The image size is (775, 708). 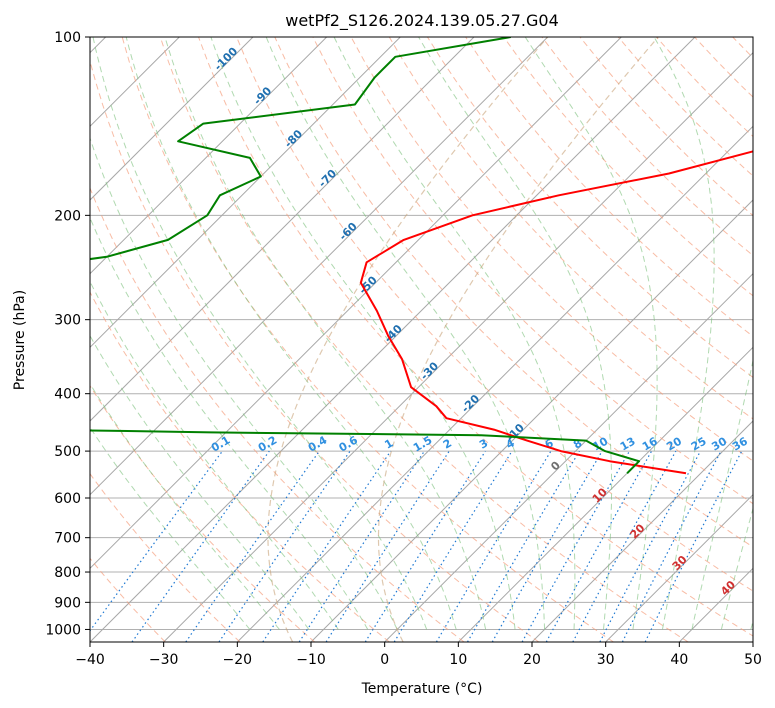 What do you see at coordinates (384, 660) in the screenshot?
I see `x-tick-label: 0` at bounding box center [384, 660].